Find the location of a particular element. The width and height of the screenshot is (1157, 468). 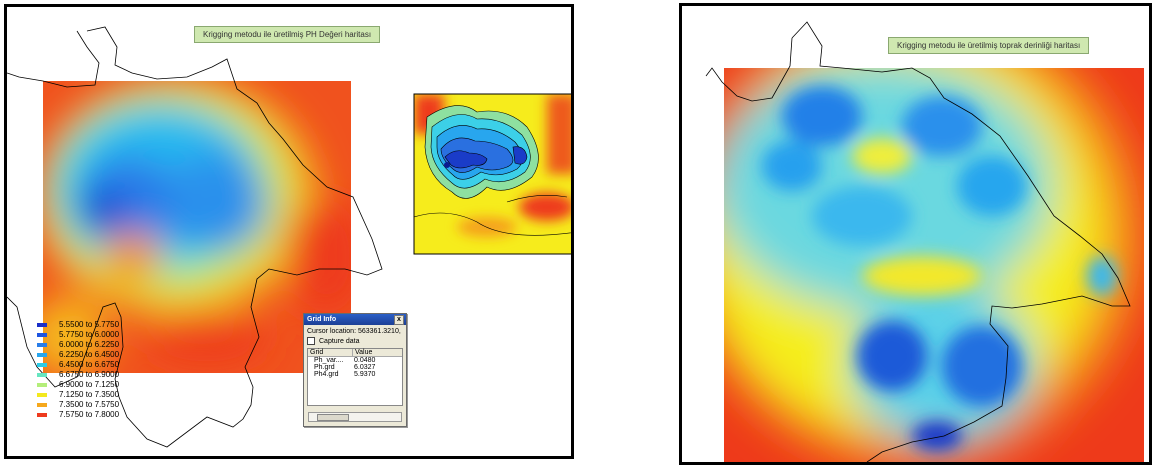

grid-info-title: Grid Info is located at coordinates (322, 319).